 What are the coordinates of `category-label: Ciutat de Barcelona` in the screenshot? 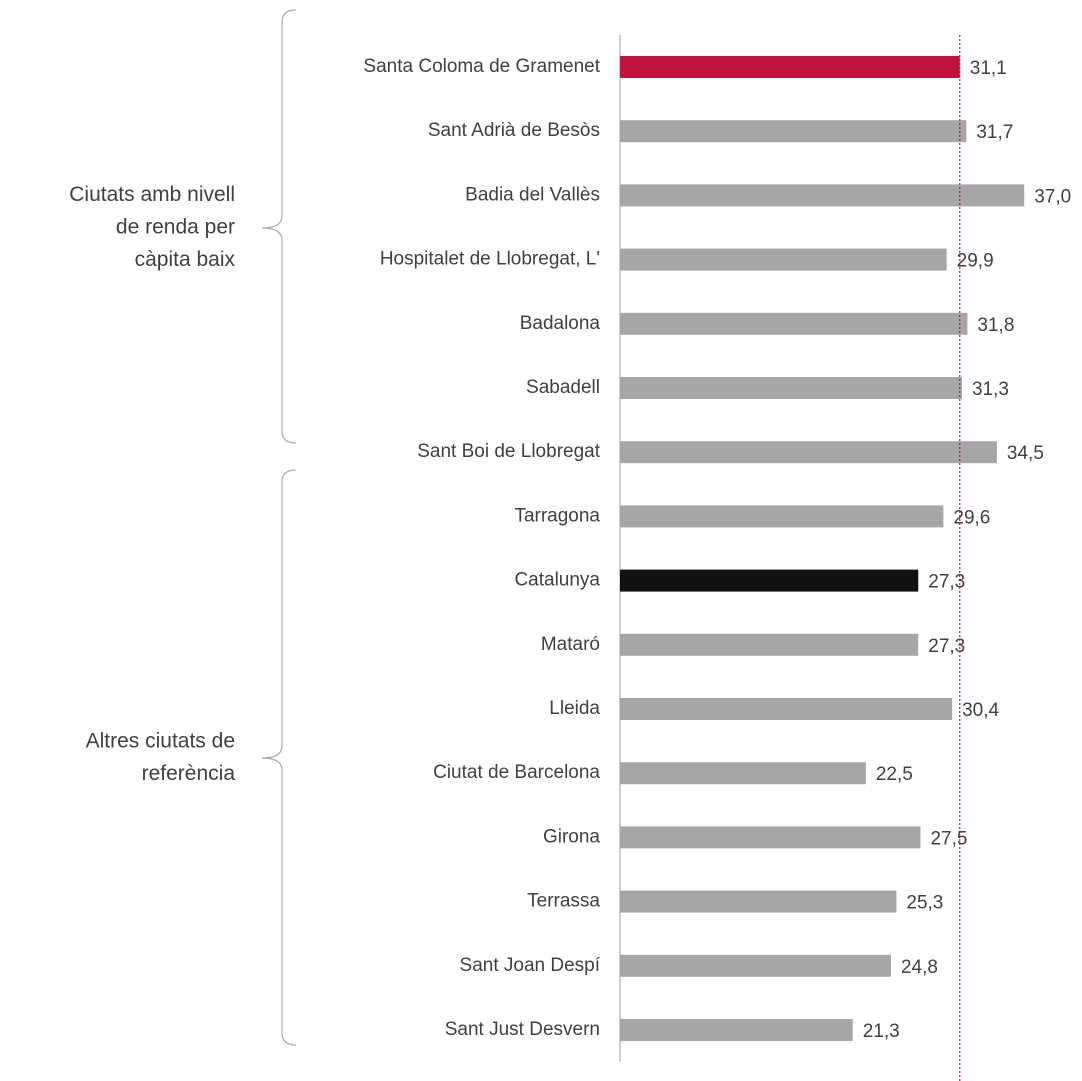 It's located at (516, 772).